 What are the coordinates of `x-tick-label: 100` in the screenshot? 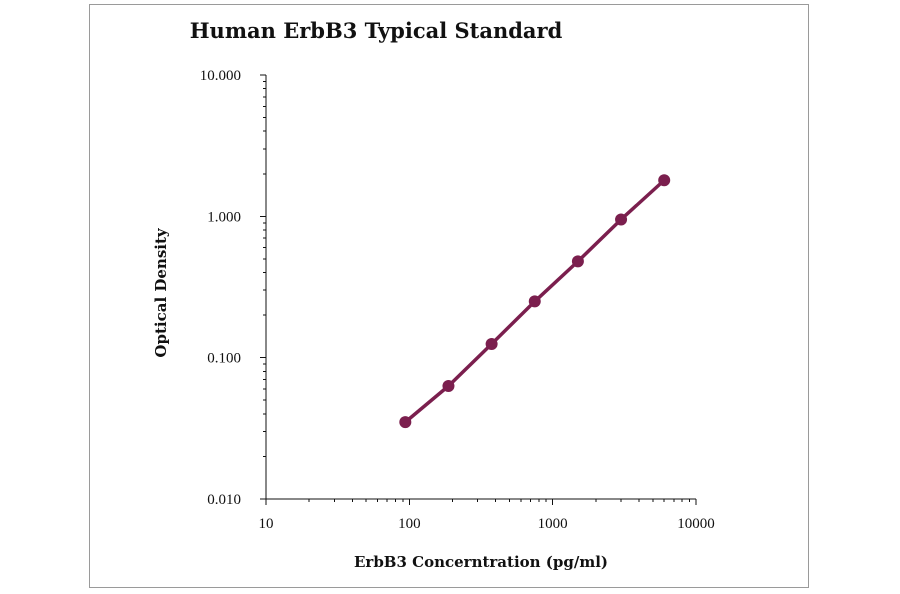 It's located at (409, 524).